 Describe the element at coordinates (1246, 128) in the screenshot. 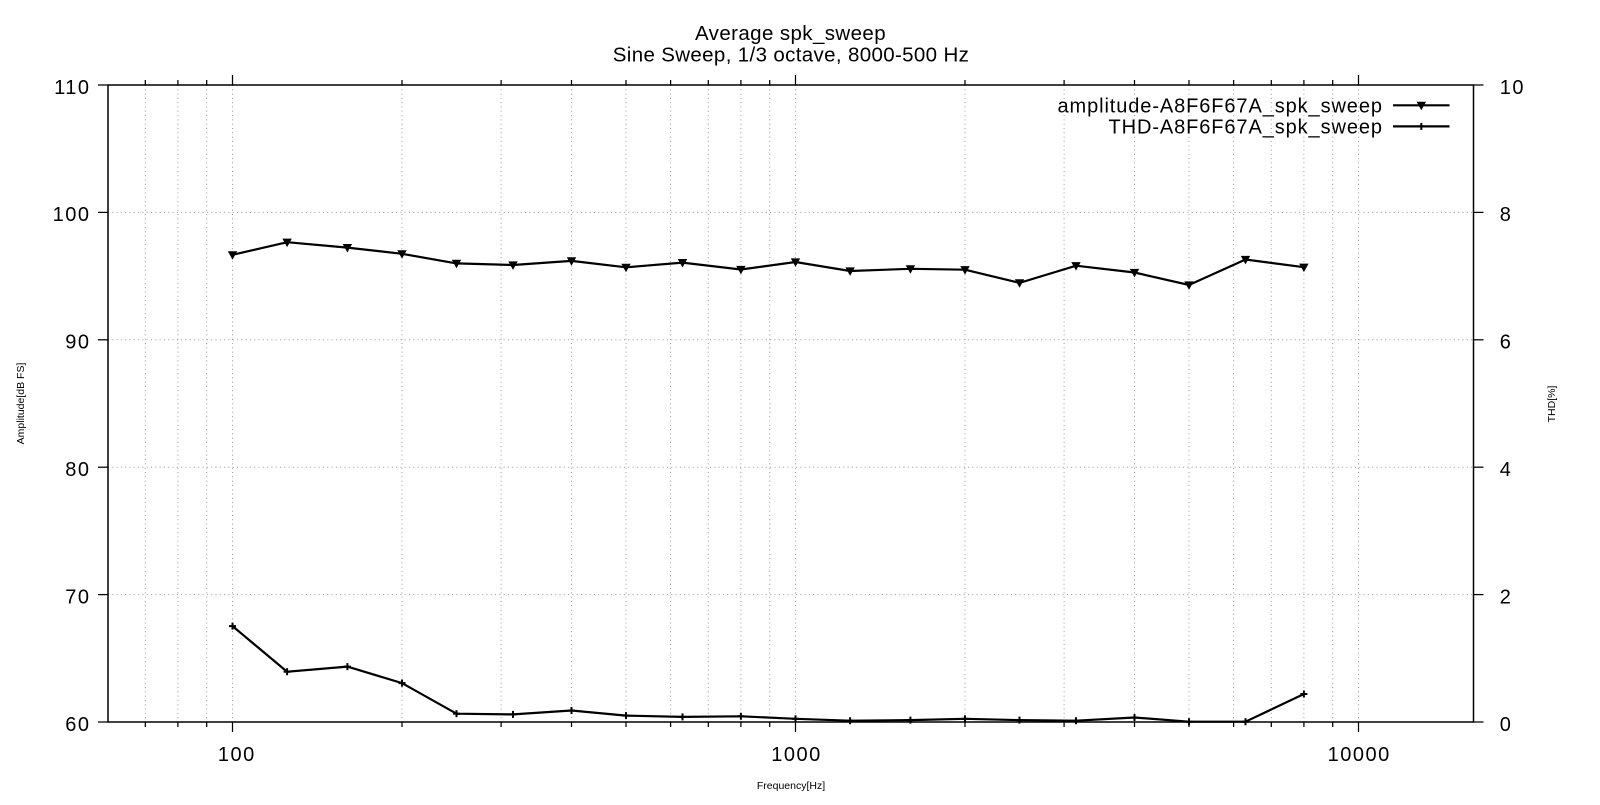

I see `svg-text: THD-A8F6F67A_spk_sweep` at that location.